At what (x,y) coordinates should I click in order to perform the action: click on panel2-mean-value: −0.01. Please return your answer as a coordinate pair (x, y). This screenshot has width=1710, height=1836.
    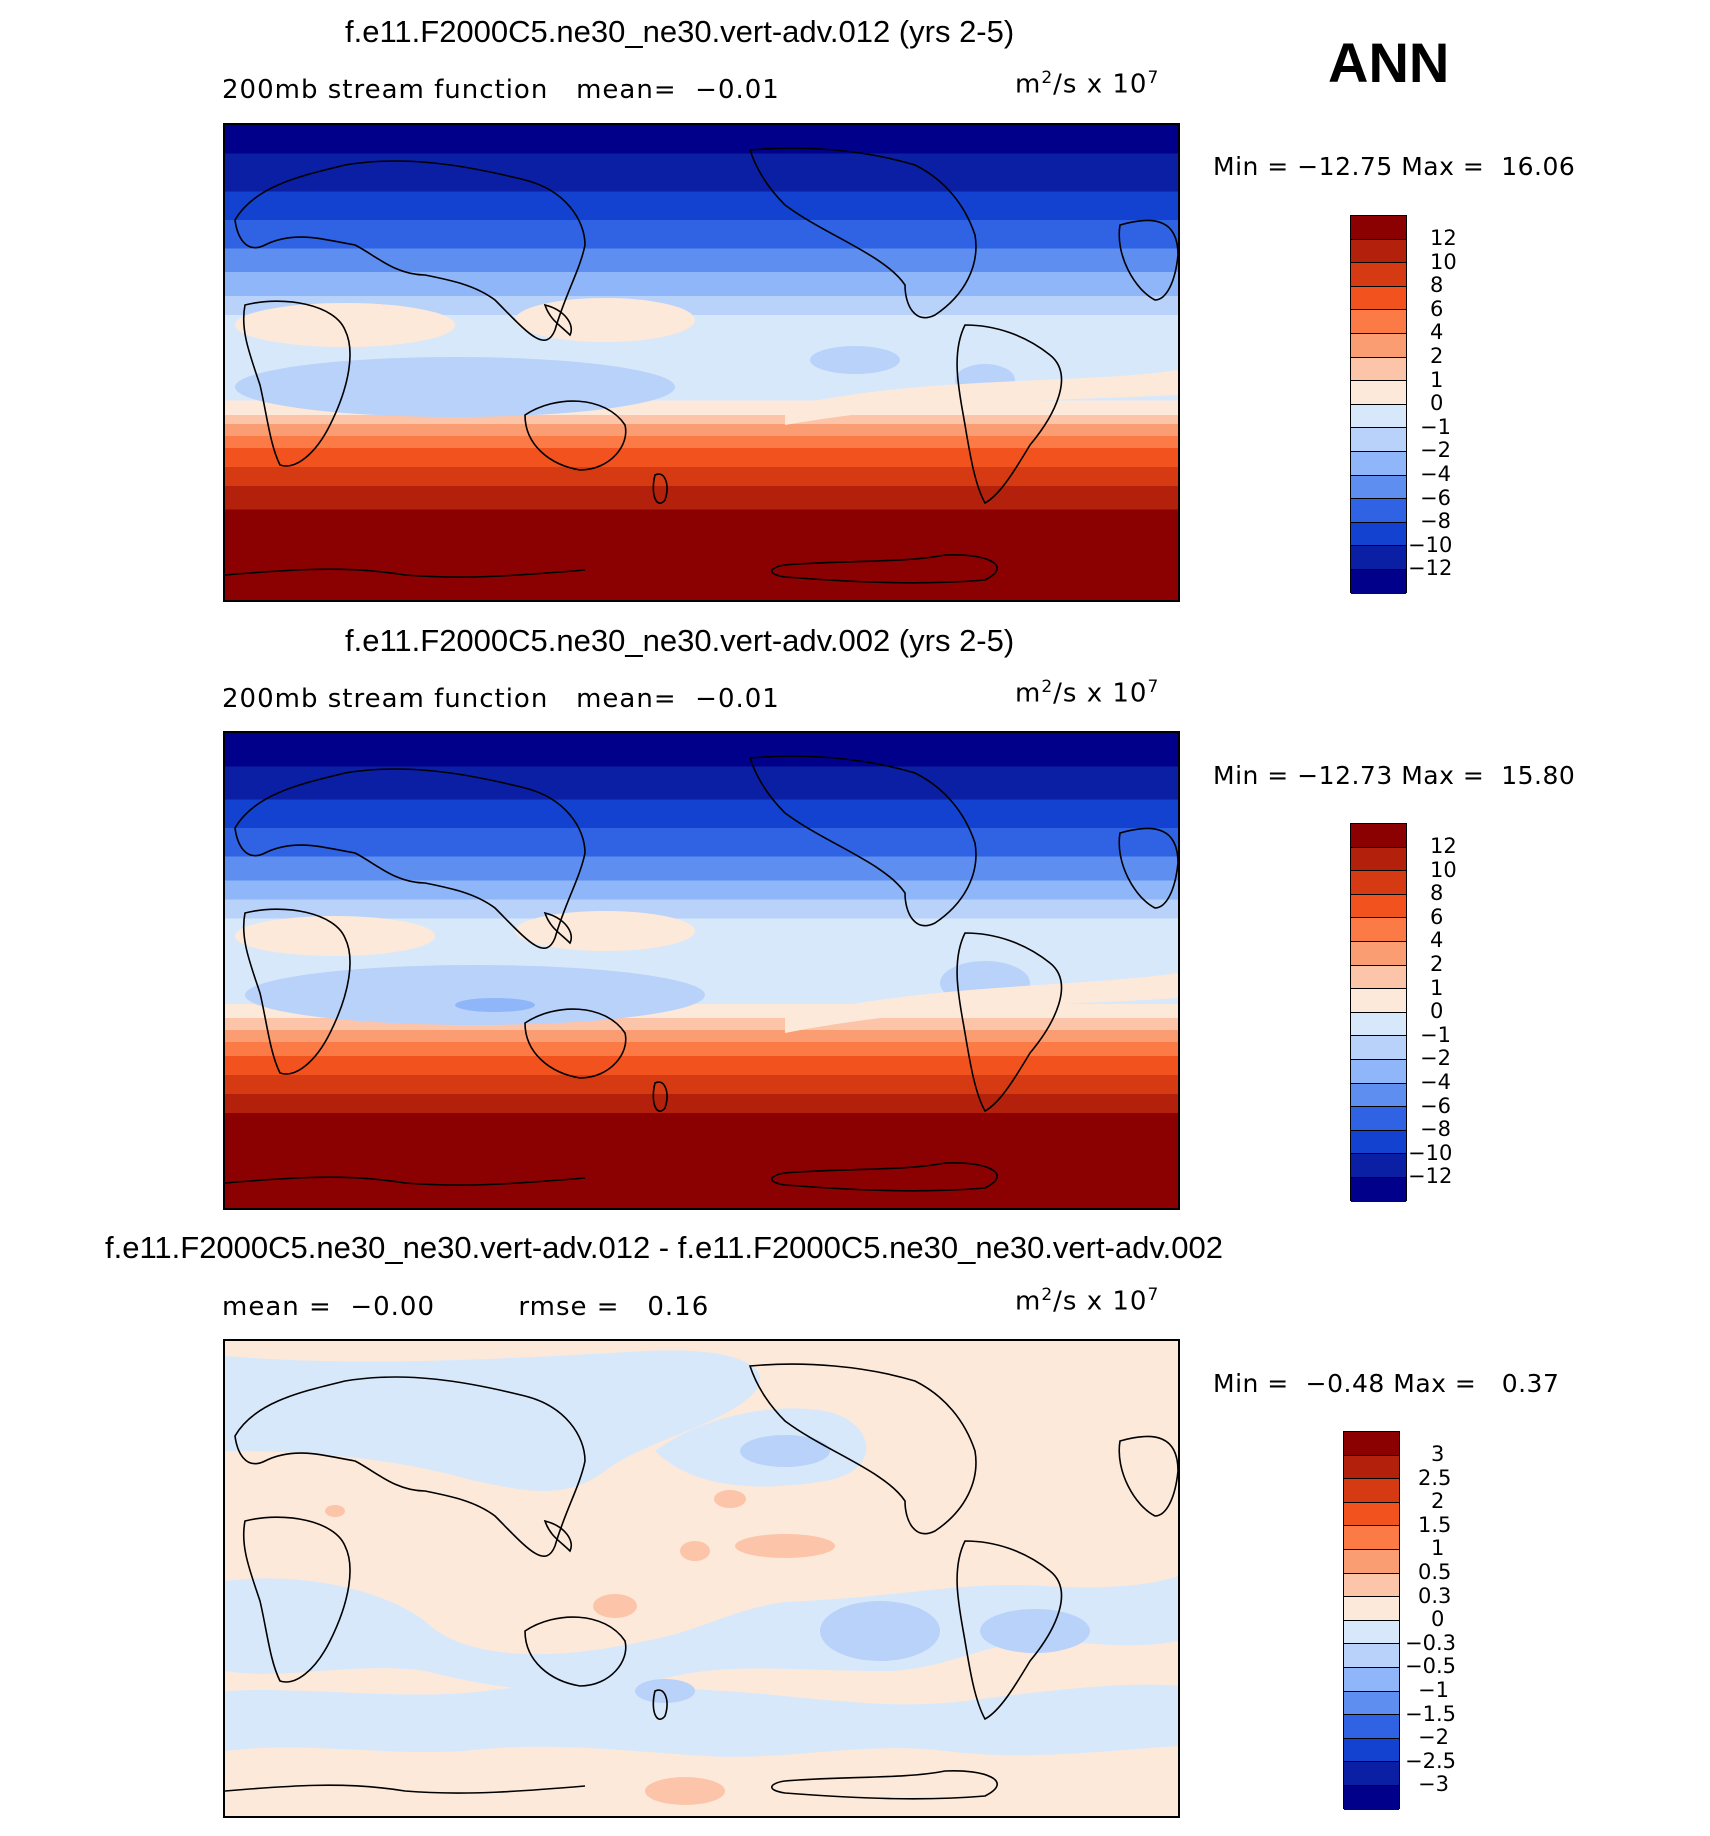
    Looking at the image, I should click on (737, 699).